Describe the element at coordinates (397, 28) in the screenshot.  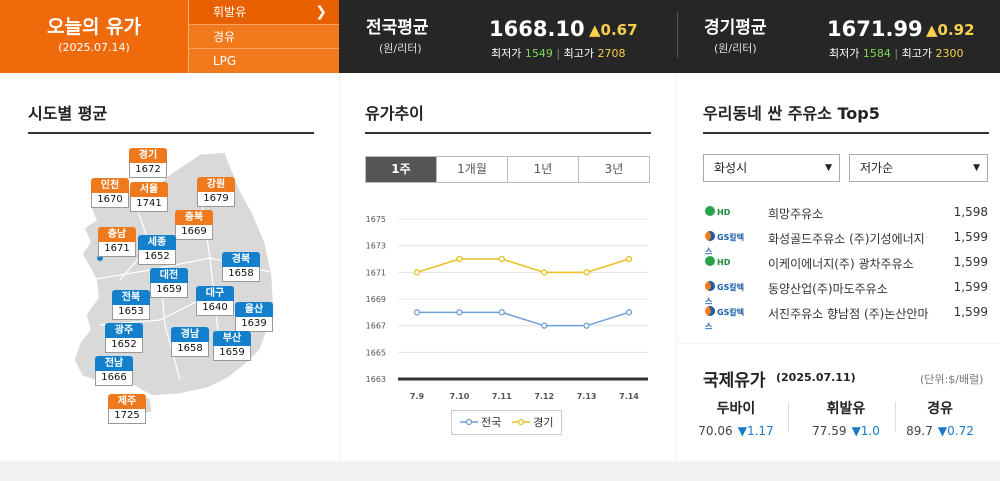
I see `national-average-title: 전국평균` at that location.